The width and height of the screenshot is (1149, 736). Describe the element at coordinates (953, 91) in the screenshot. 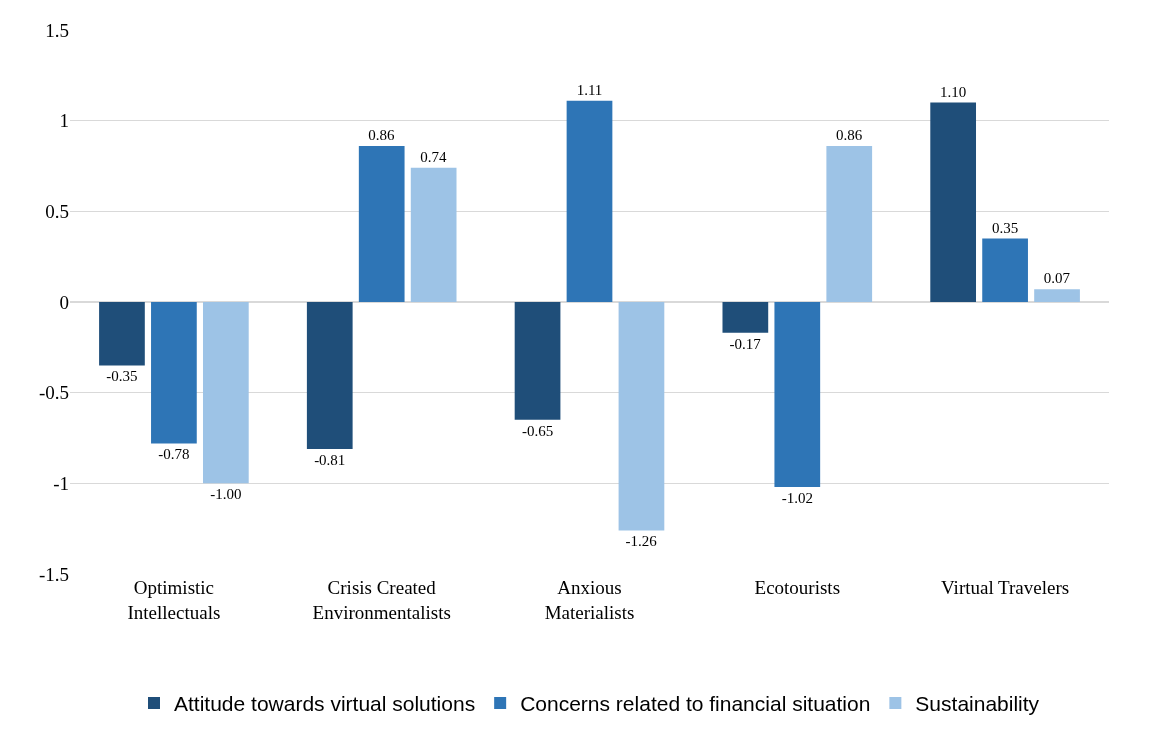

I see `data-label: 1.10` at that location.